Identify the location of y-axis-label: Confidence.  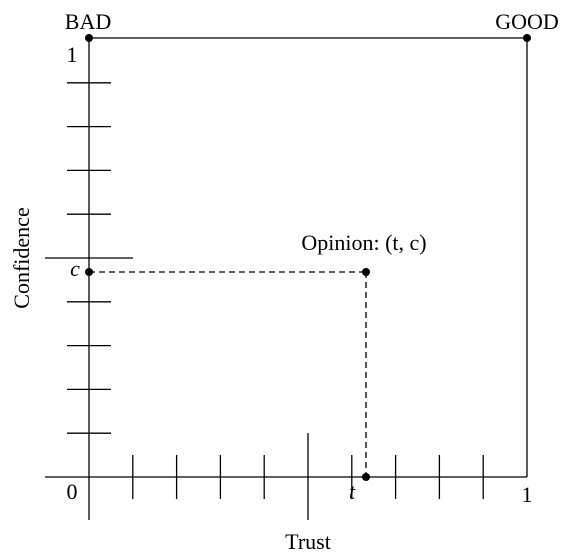
(21, 257).